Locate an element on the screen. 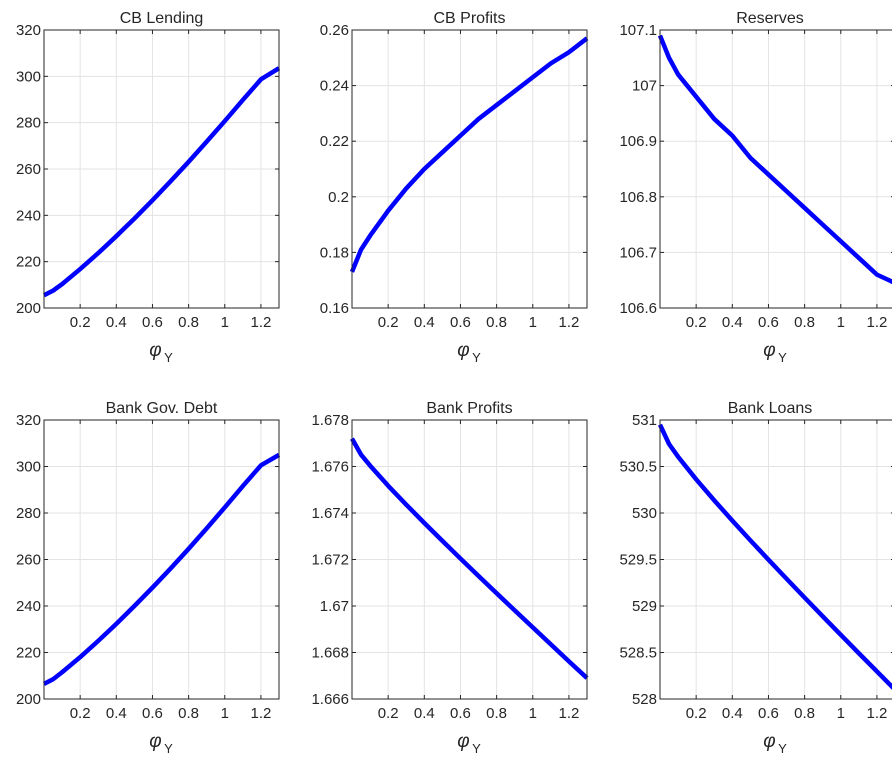  y-tick-label: 1.676 is located at coordinates (330, 467).